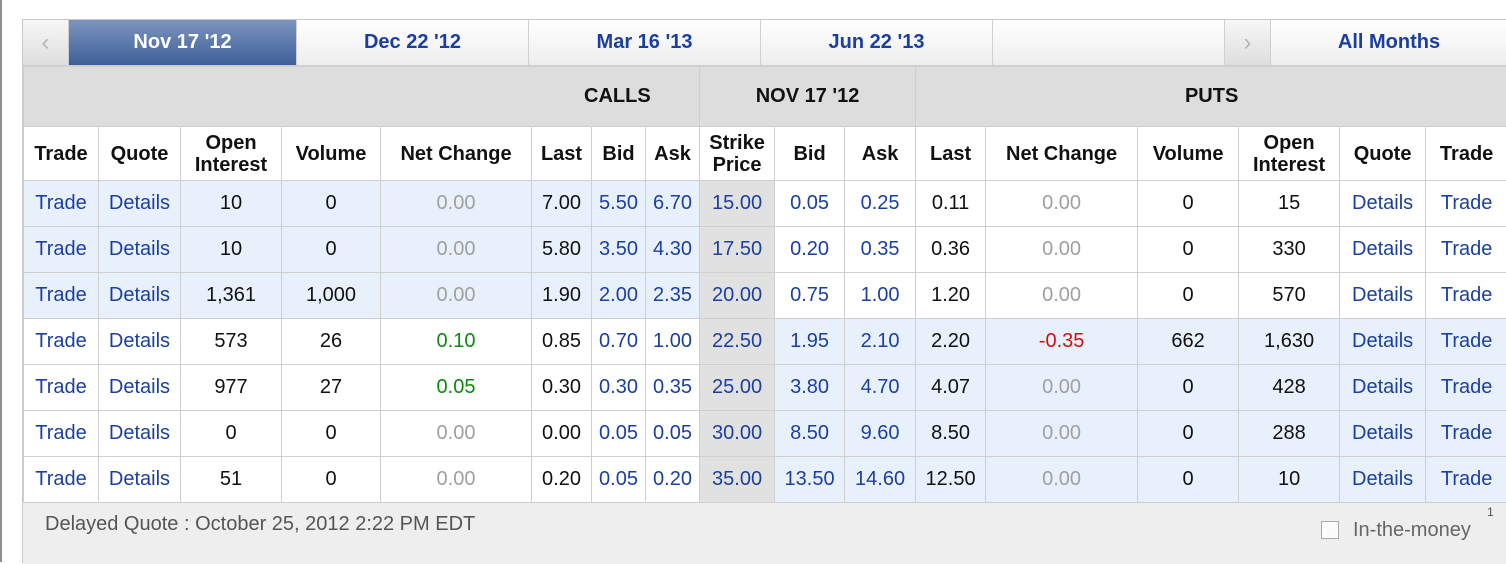 The height and width of the screenshot is (564, 1506). I want to click on in-the-money-label: In-the-money, so click(1412, 530).